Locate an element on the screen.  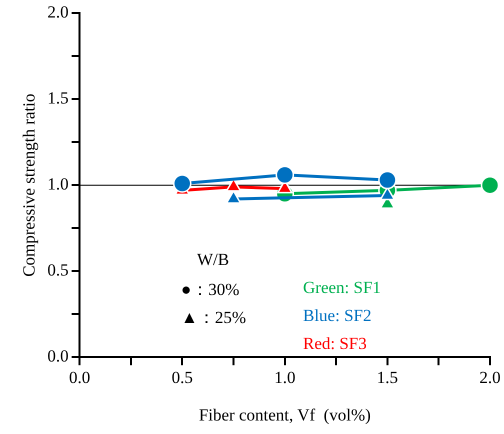
y-tick-label: 2.0 is located at coordinates (58, 12).